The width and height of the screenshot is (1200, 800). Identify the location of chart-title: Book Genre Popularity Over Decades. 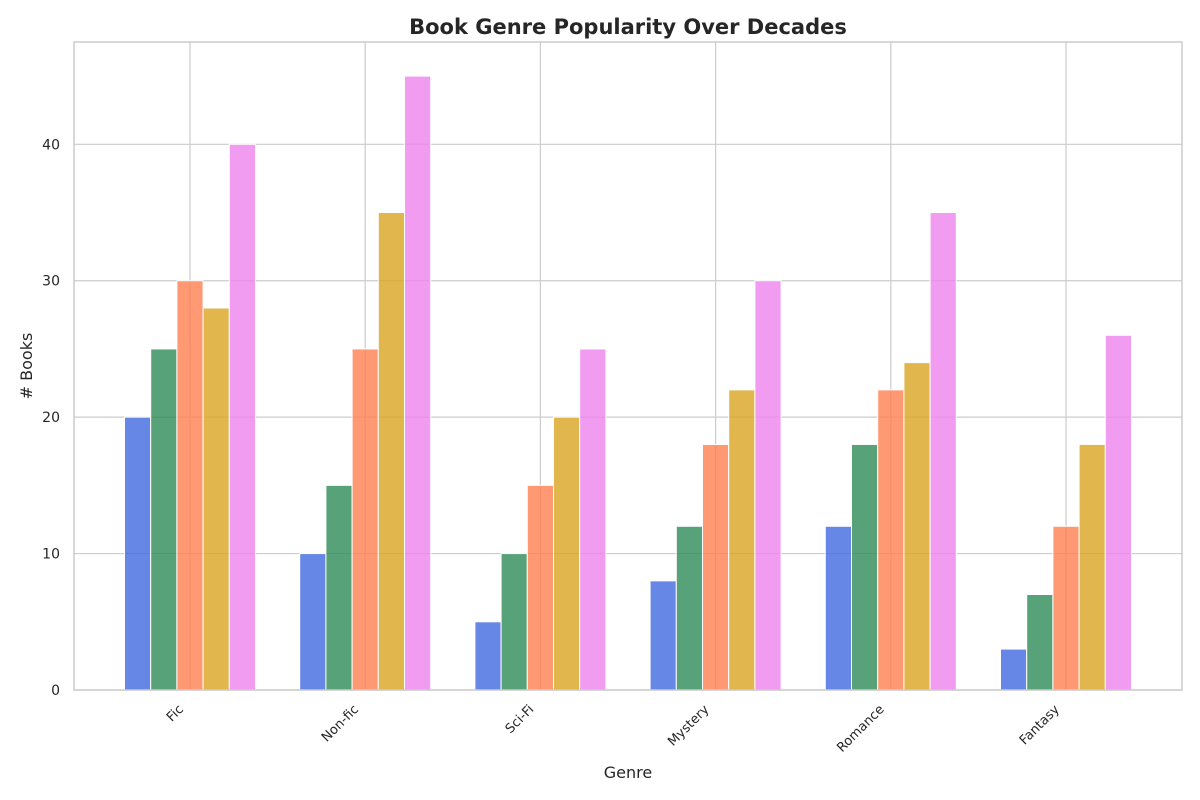
(628, 27).